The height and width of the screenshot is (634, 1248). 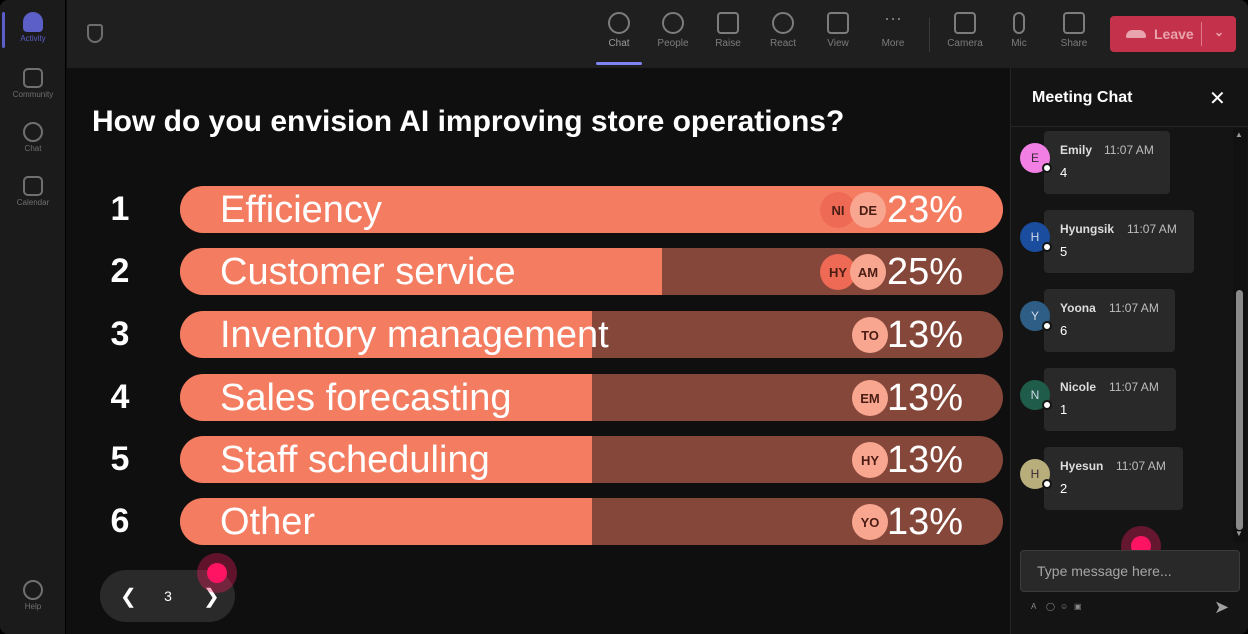 I want to click on shield-icon, so click(x=95, y=33).